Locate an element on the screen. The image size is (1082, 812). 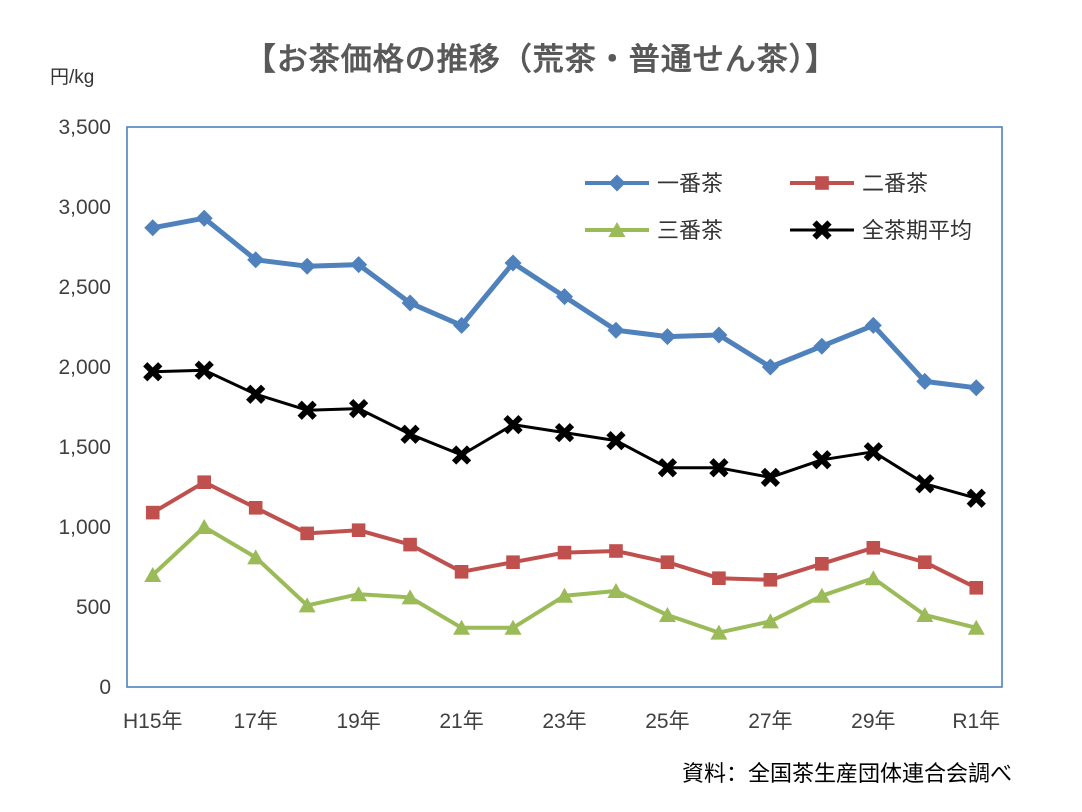
y-axis-tick-label: 1,000 is located at coordinates (84, 527).